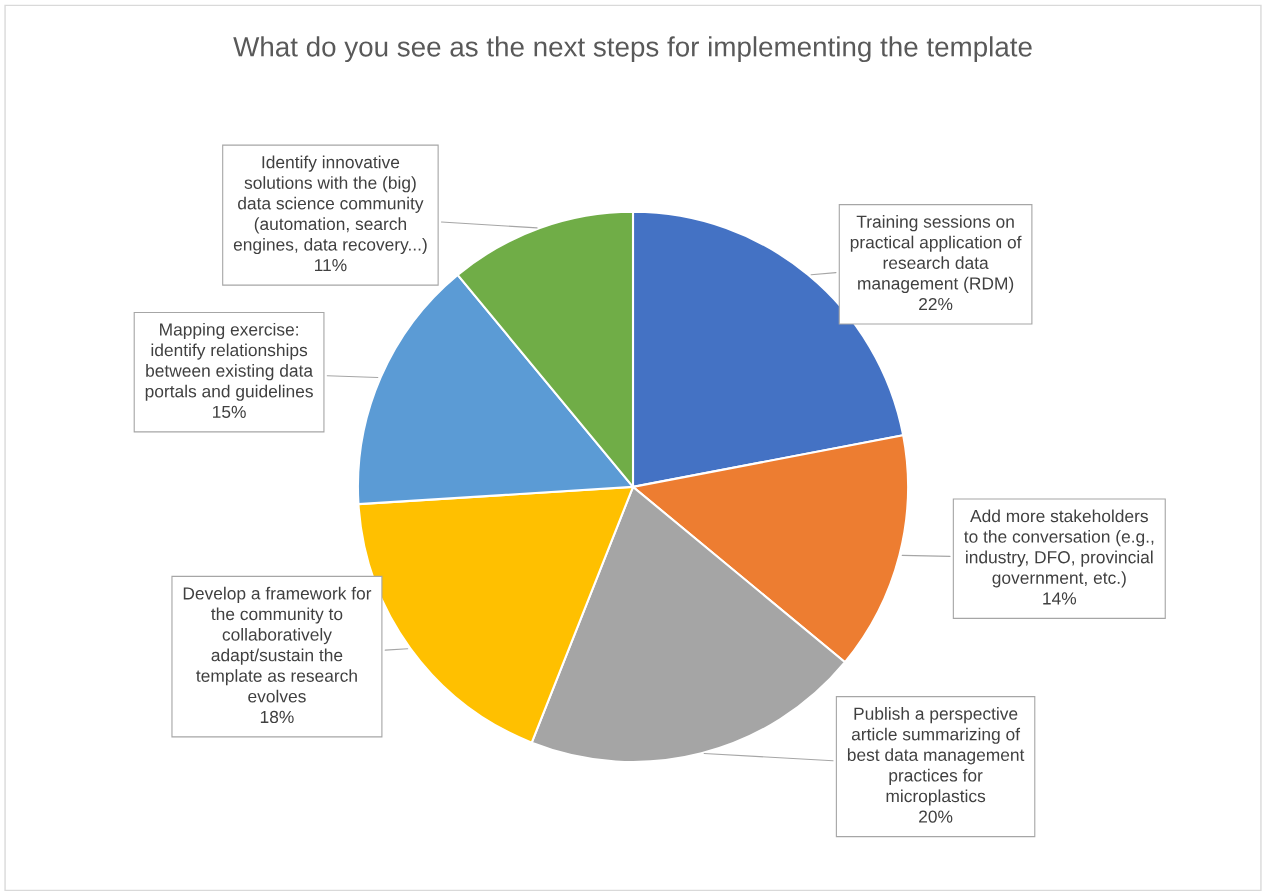 This screenshot has width=1266, height=894. I want to click on data-label: 20%, so click(936, 816).